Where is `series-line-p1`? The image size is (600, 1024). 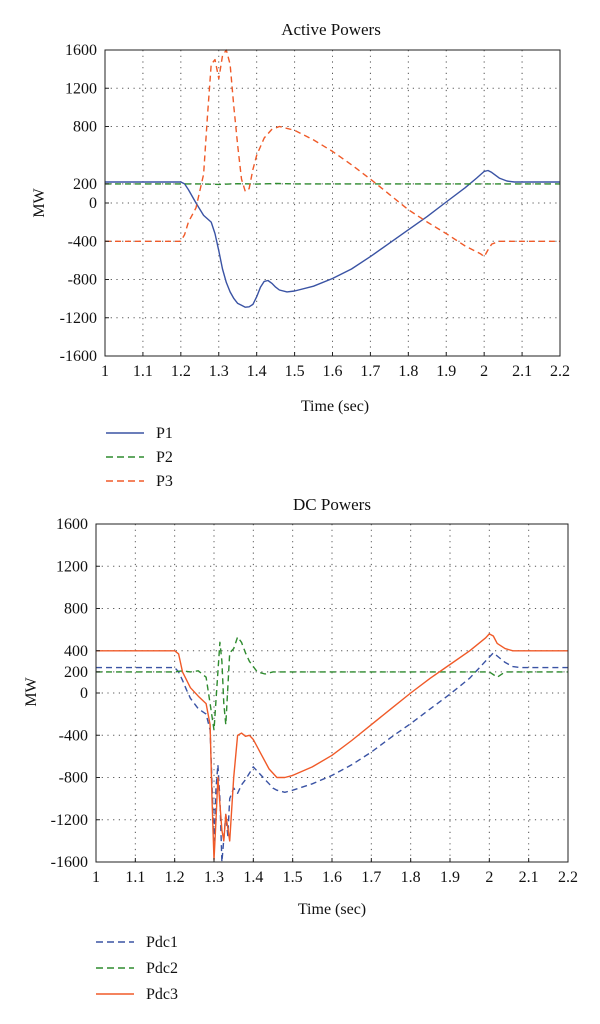
series-line-p1 is located at coordinates (332, 238).